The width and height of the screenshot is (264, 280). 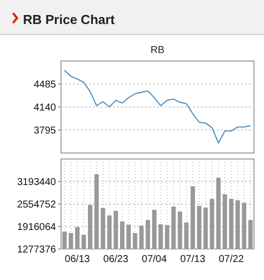 I want to click on x-tick-label: 07/13, so click(x=193, y=259).